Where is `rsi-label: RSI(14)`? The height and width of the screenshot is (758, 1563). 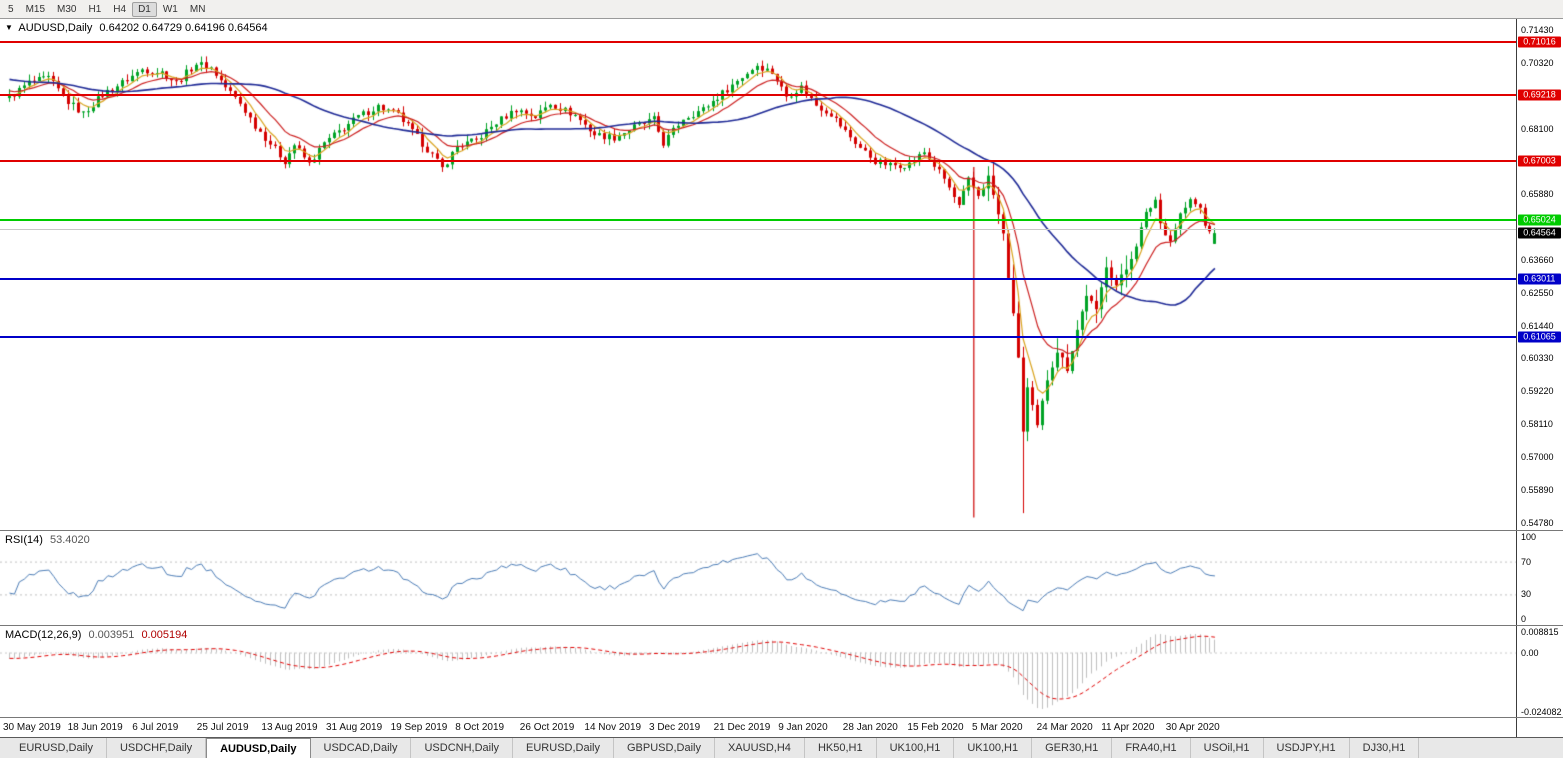
rsi-label: RSI(14) is located at coordinates (24, 540).